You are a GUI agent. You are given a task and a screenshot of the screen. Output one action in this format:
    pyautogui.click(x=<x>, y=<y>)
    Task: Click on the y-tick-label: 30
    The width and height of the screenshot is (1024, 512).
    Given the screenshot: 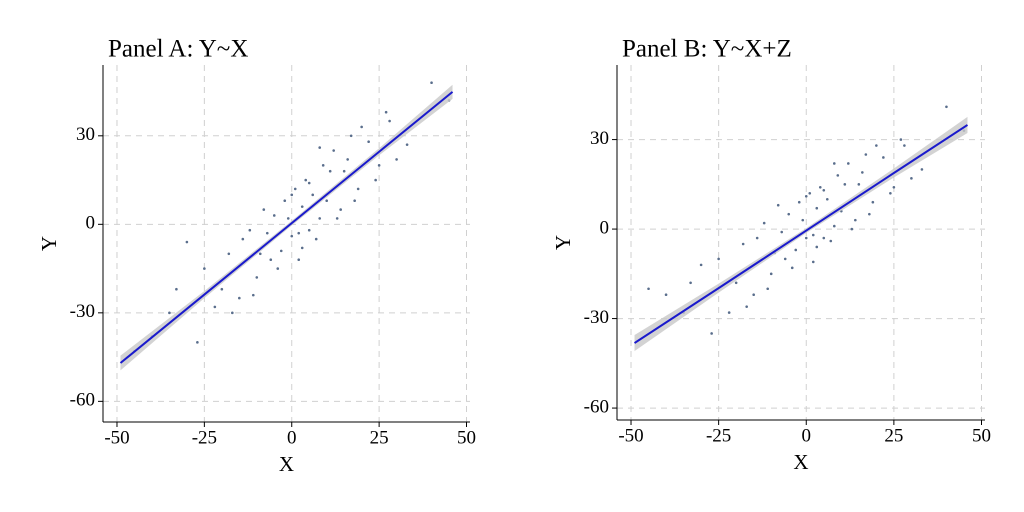 What is the action you would take?
    pyautogui.click(x=599, y=138)
    